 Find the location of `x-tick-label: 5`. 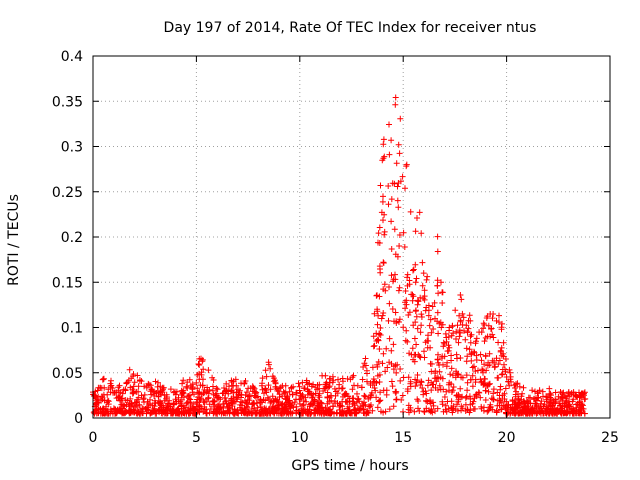

x-tick-label: 5 is located at coordinates (196, 438).